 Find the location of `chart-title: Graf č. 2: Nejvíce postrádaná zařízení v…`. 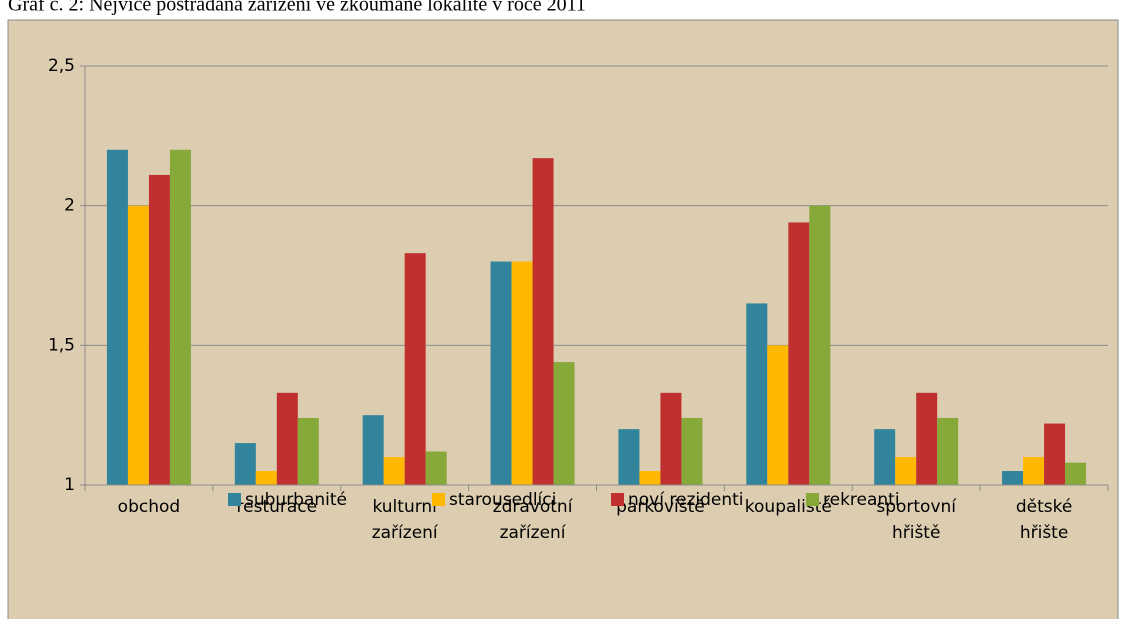

chart-title: Graf č. 2: Nejvíce postrádaná zařízení v… is located at coordinates (297, 8).